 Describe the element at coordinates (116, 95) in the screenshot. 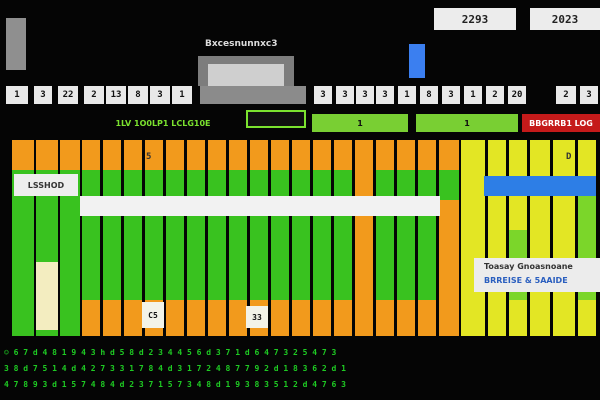

I see `row-cell-5: 13` at that location.